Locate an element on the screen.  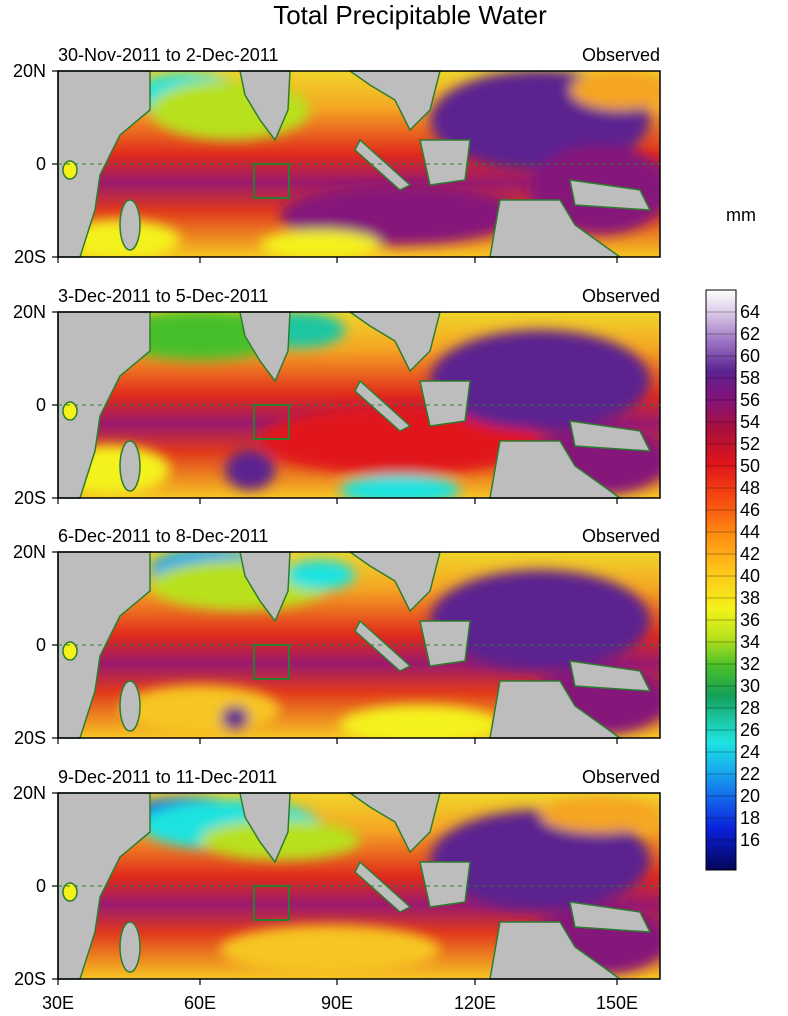
panel-1-label: Observed is located at coordinates (620, 55).